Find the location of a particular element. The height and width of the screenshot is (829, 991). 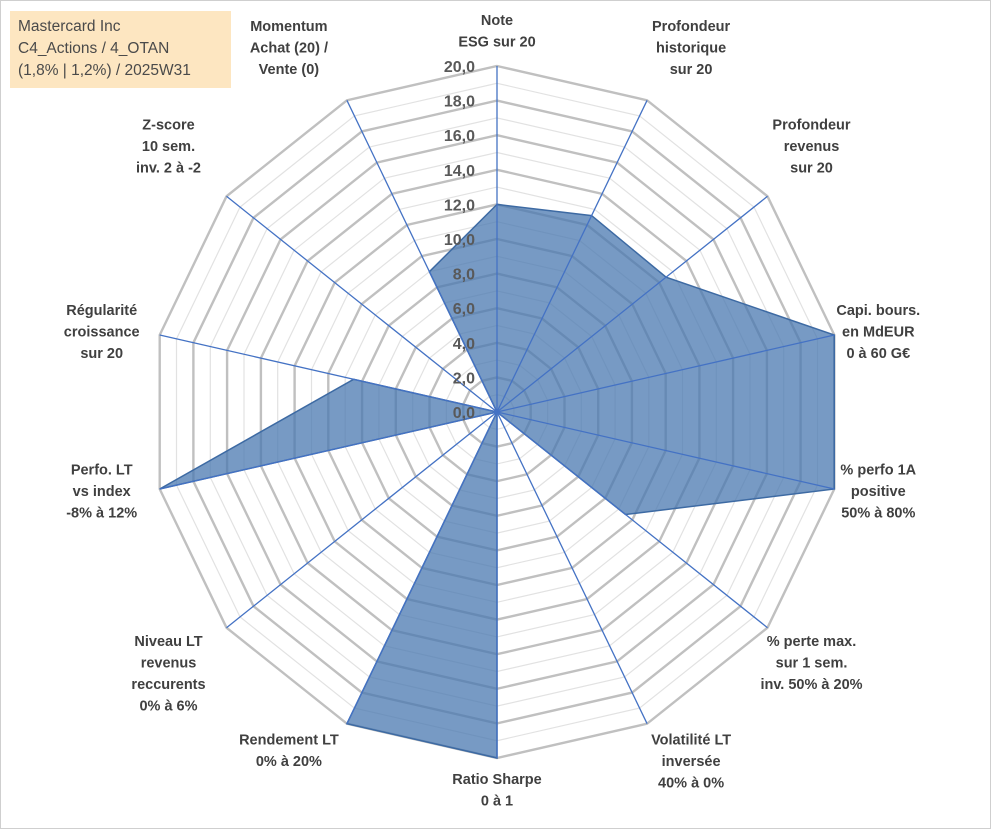

radar-tick-label: 16,0 is located at coordinates (459, 136).